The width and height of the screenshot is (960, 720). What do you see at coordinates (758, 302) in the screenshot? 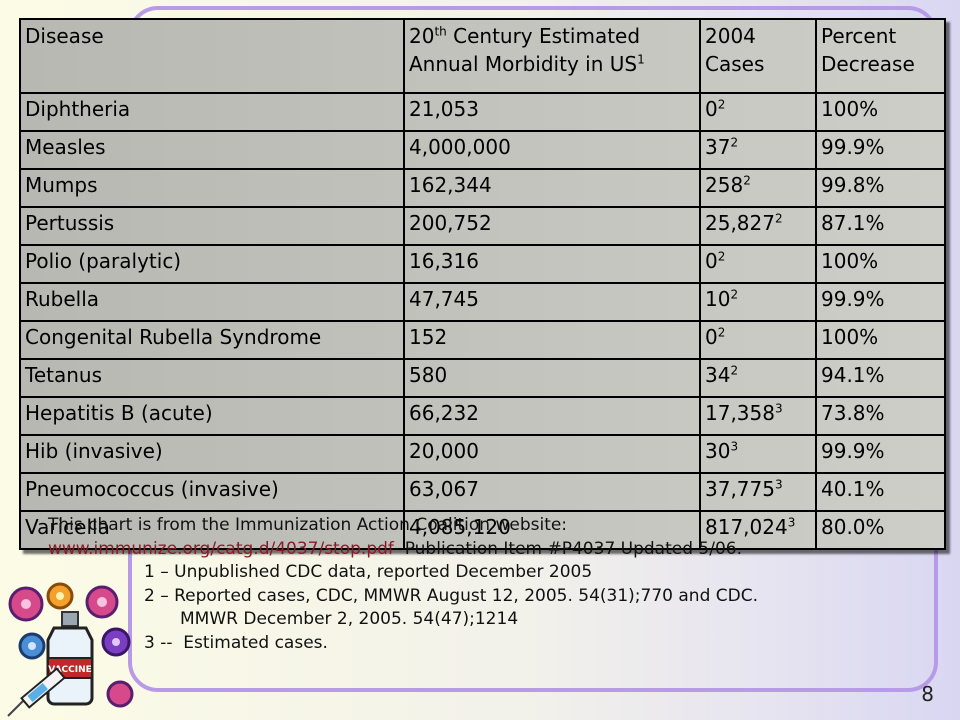
I see `cases-cell: 102` at bounding box center [758, 302].